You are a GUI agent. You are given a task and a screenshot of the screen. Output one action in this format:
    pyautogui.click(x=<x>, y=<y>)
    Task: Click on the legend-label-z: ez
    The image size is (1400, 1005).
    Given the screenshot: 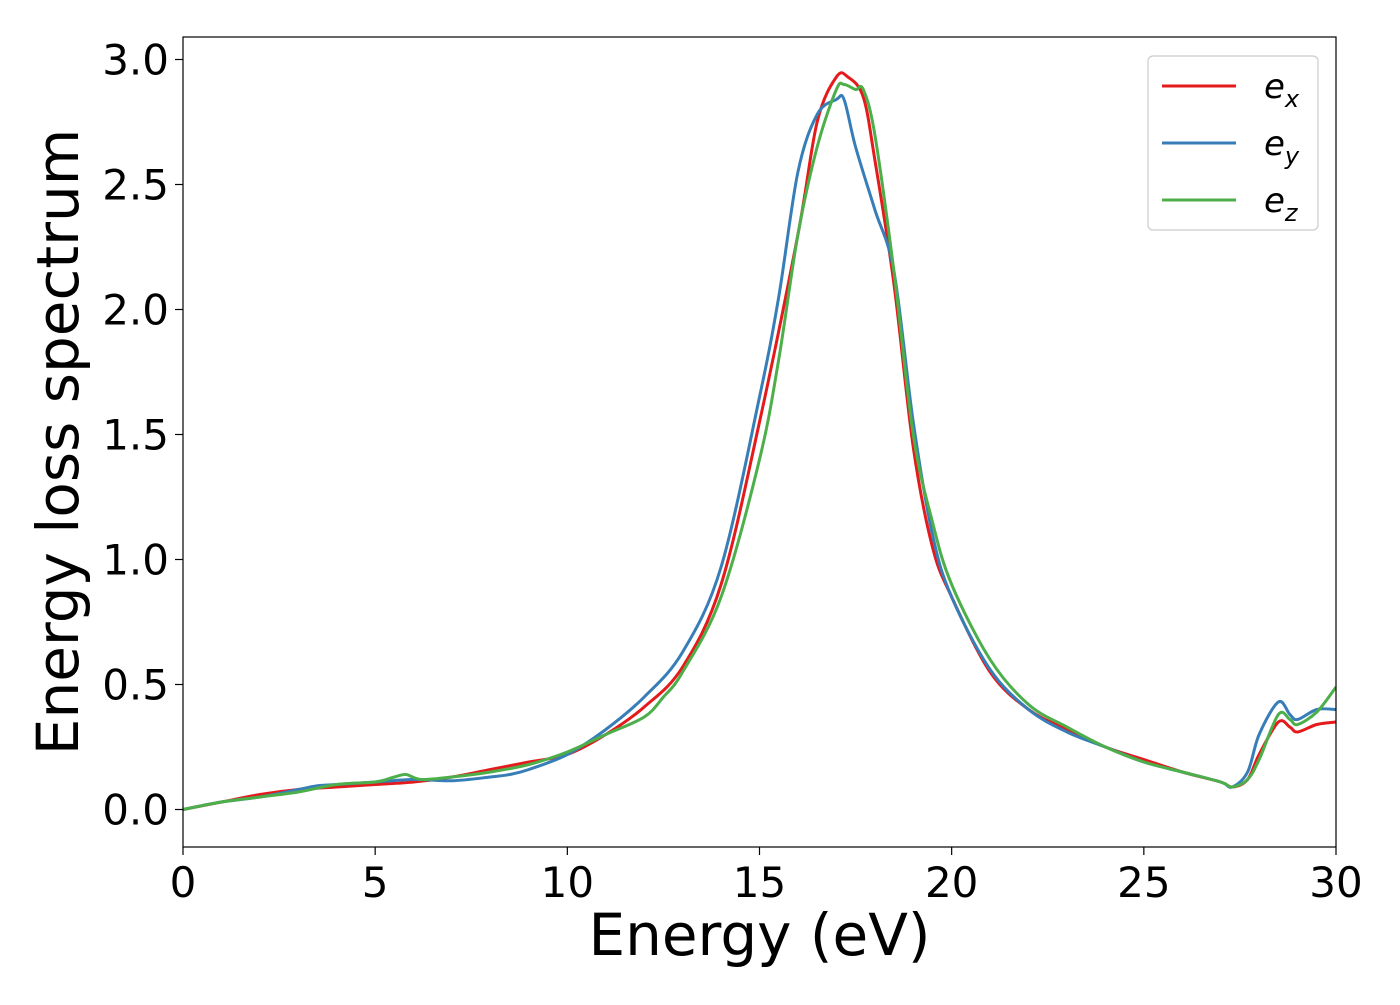 What is the action you would take?
    pyautogui.click(x=1281, y=204)
    